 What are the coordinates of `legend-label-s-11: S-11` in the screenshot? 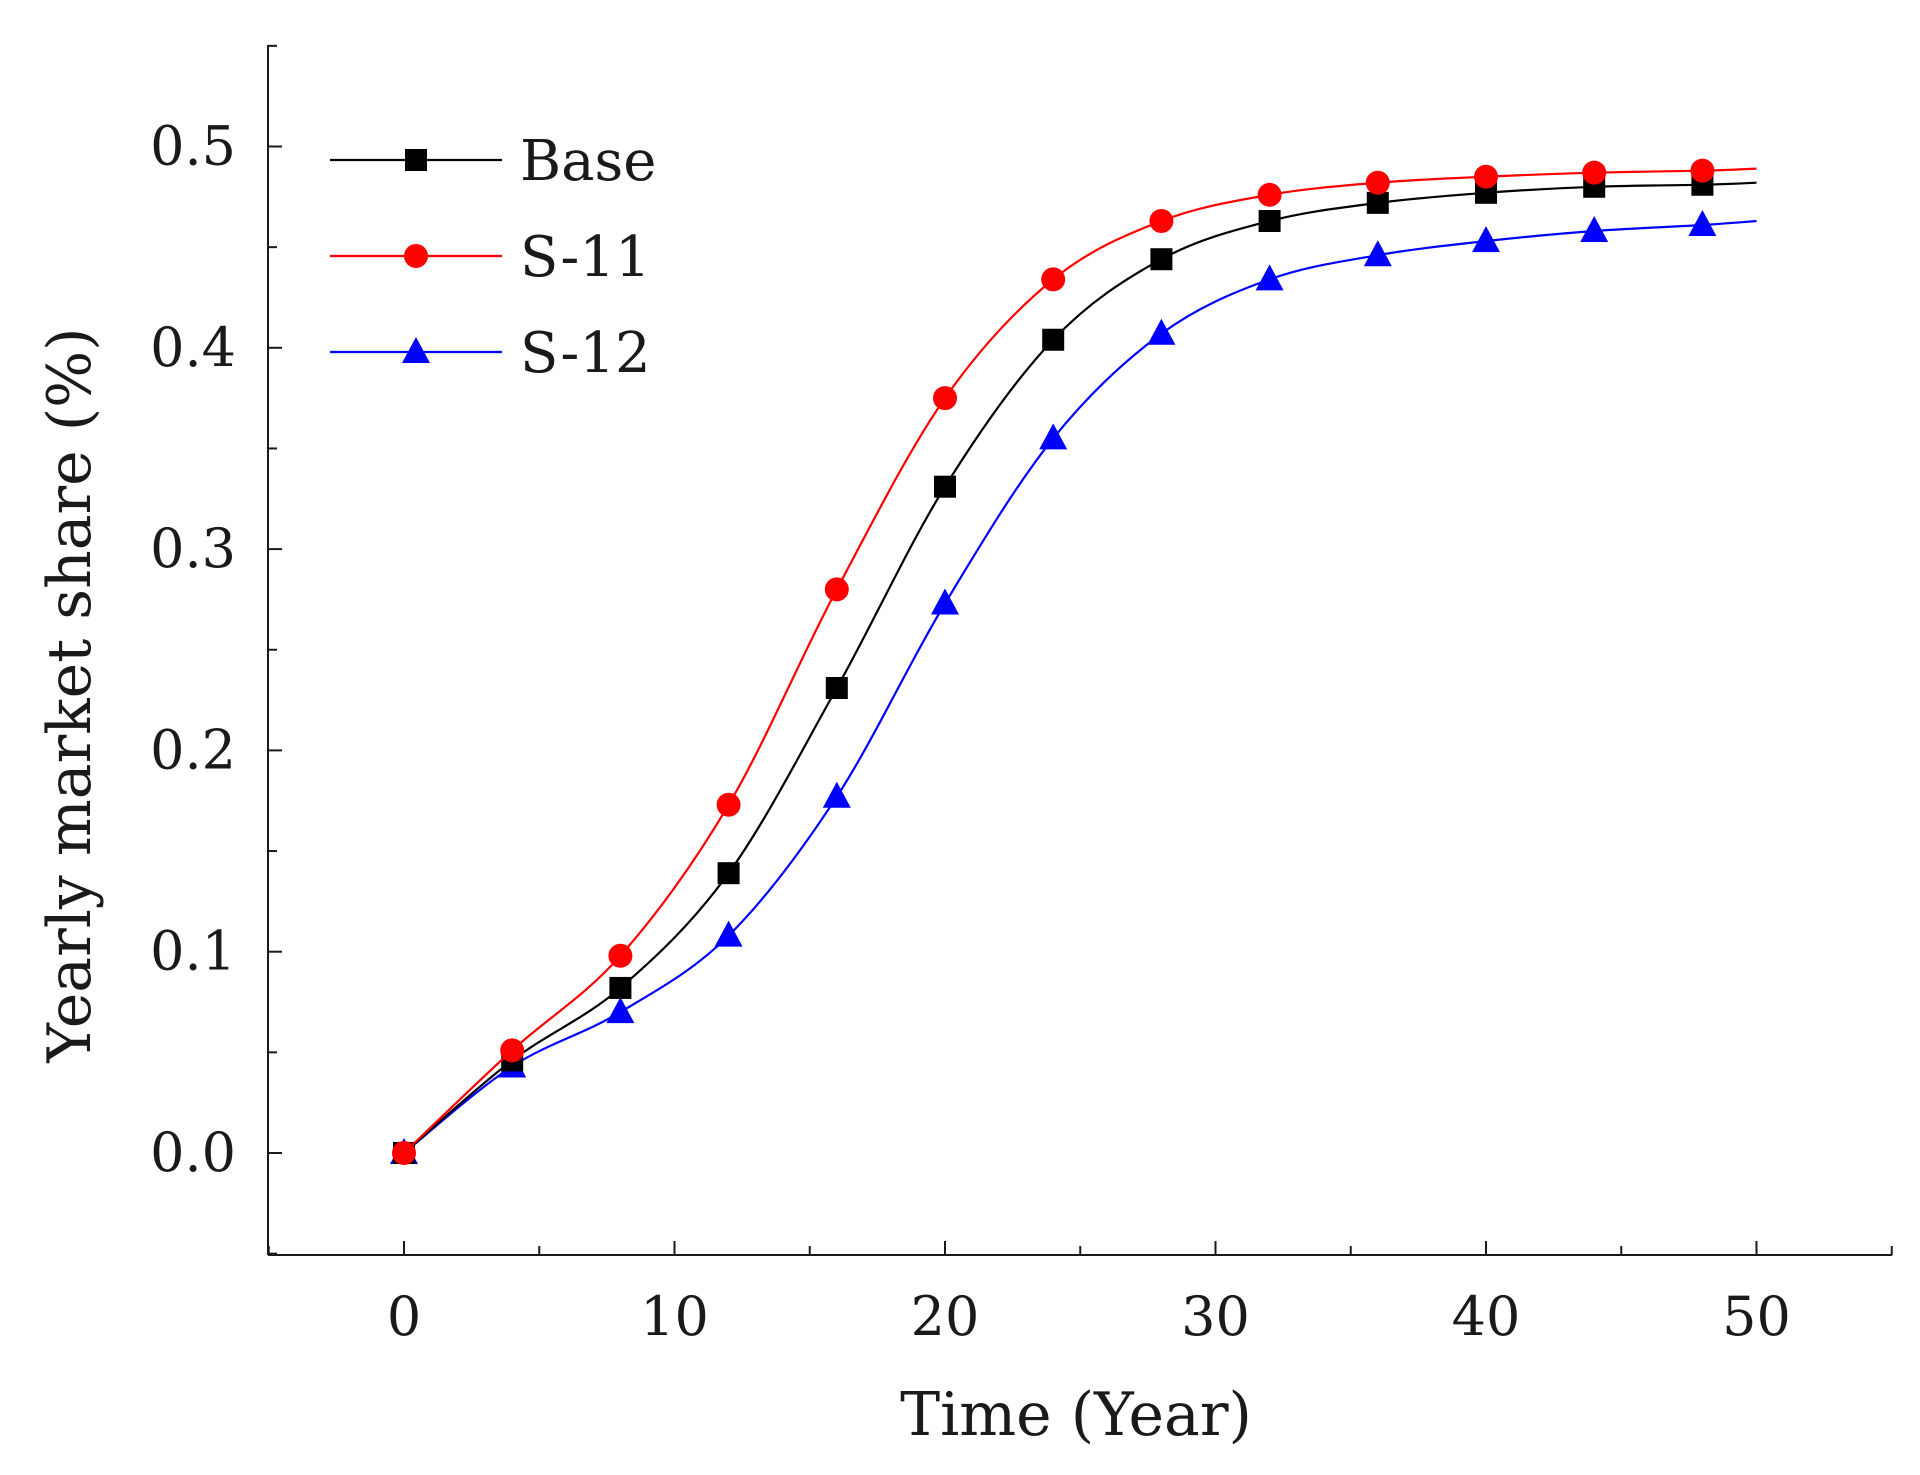 It's located at (585, 257).